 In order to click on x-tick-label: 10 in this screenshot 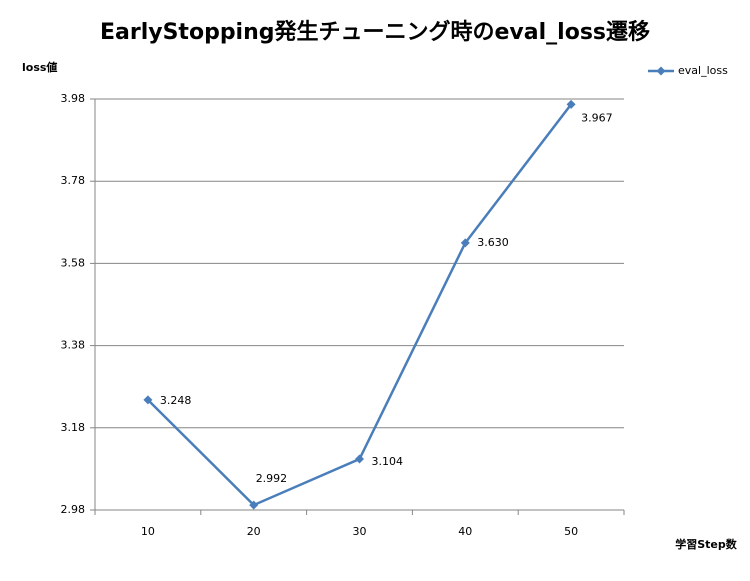, I will do `click(148, 531)`.